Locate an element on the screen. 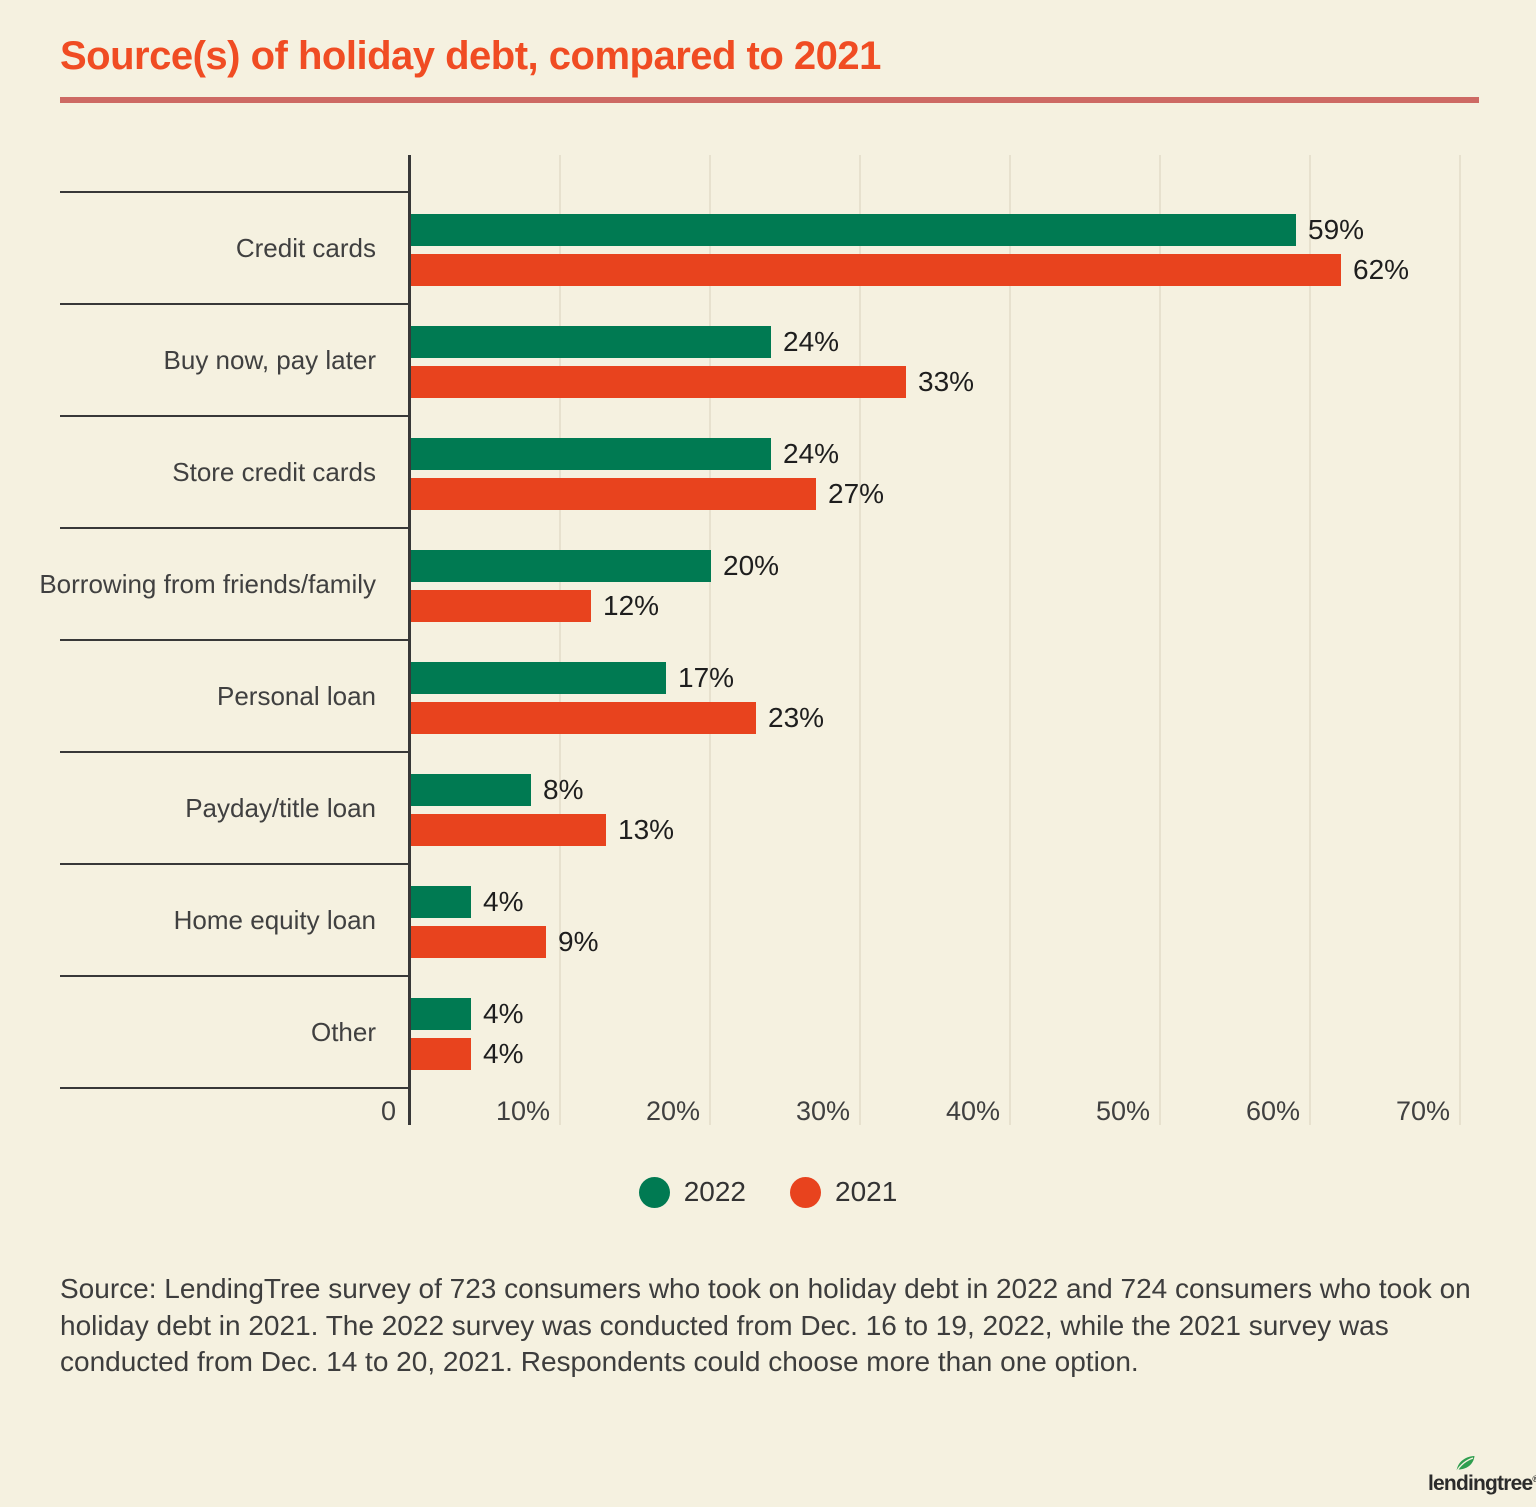 The image size is (1536, 1507). x-tick-20%: 20% is located at coordinates (672, 1111).